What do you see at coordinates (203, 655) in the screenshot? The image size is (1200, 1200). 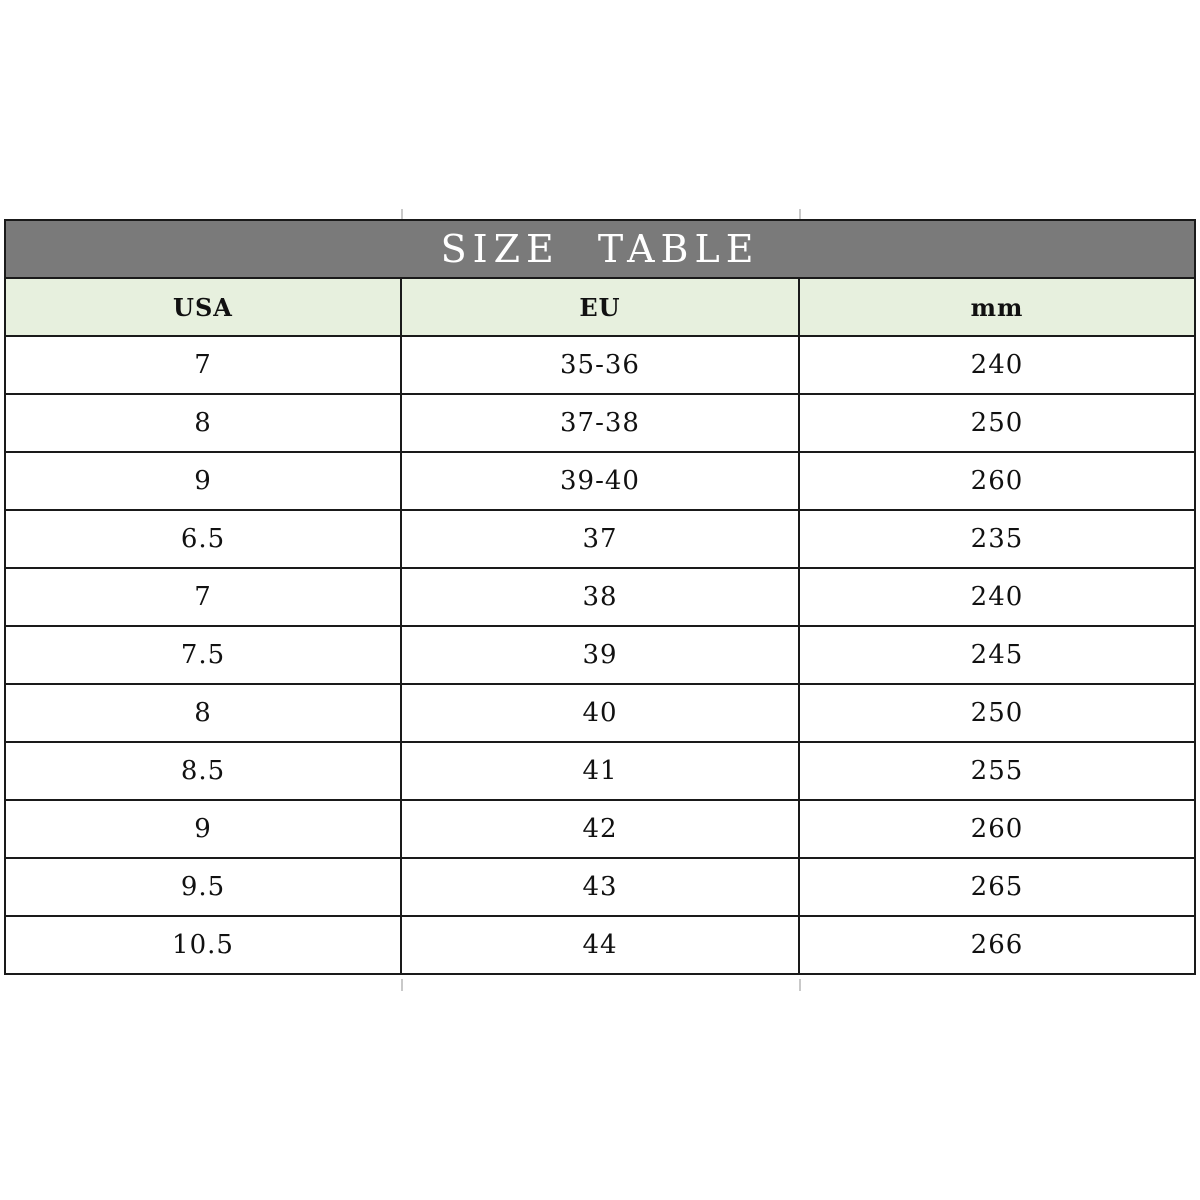 I see `cell-usa: 7.5` at bounding box center [203, 655].